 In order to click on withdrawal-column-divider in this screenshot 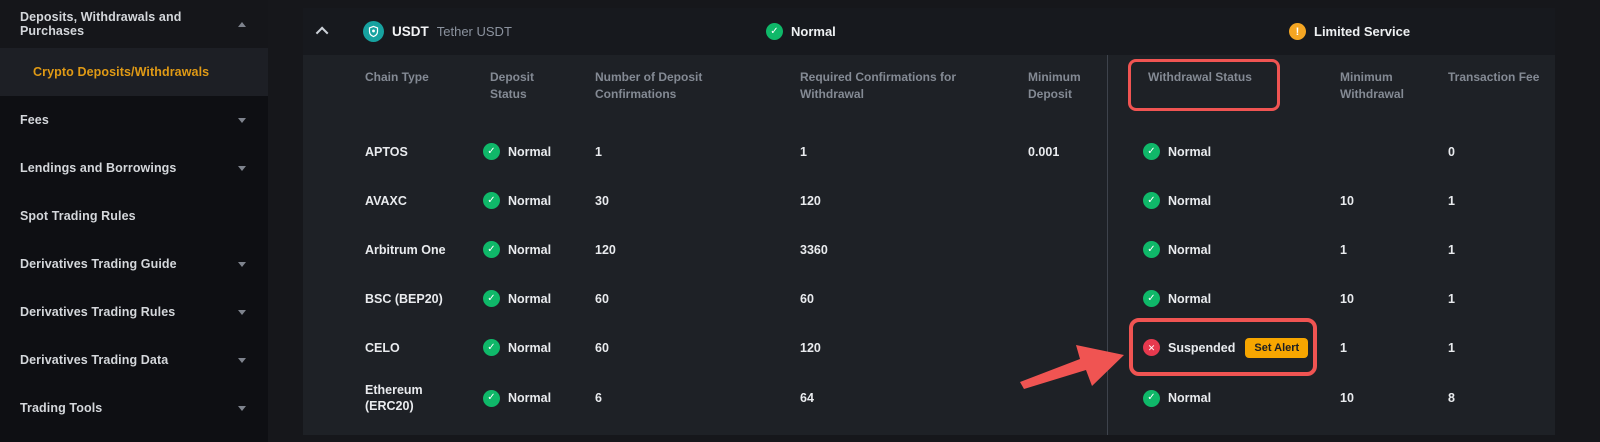, I will do `click(1107, 245)`.